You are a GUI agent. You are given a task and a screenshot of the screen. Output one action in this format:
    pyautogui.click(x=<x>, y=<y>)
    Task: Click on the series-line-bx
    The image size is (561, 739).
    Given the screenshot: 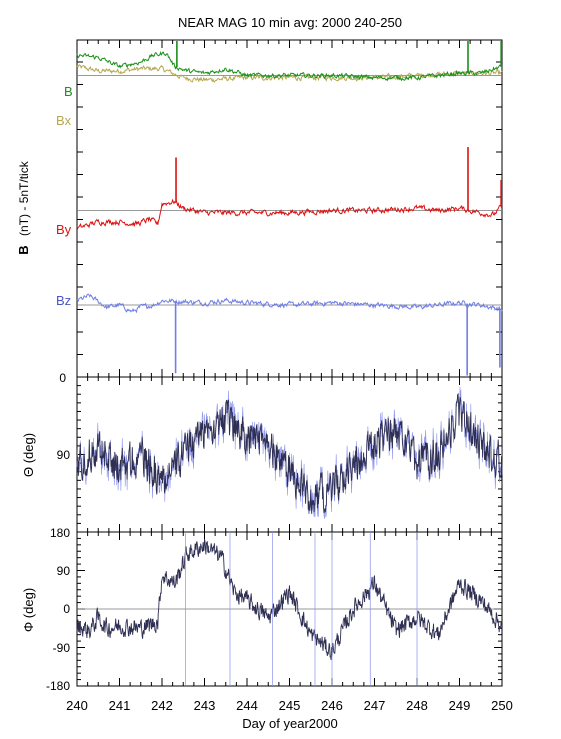 What is the action you would take?
    pyautogui.click(x=289, y=73)
    